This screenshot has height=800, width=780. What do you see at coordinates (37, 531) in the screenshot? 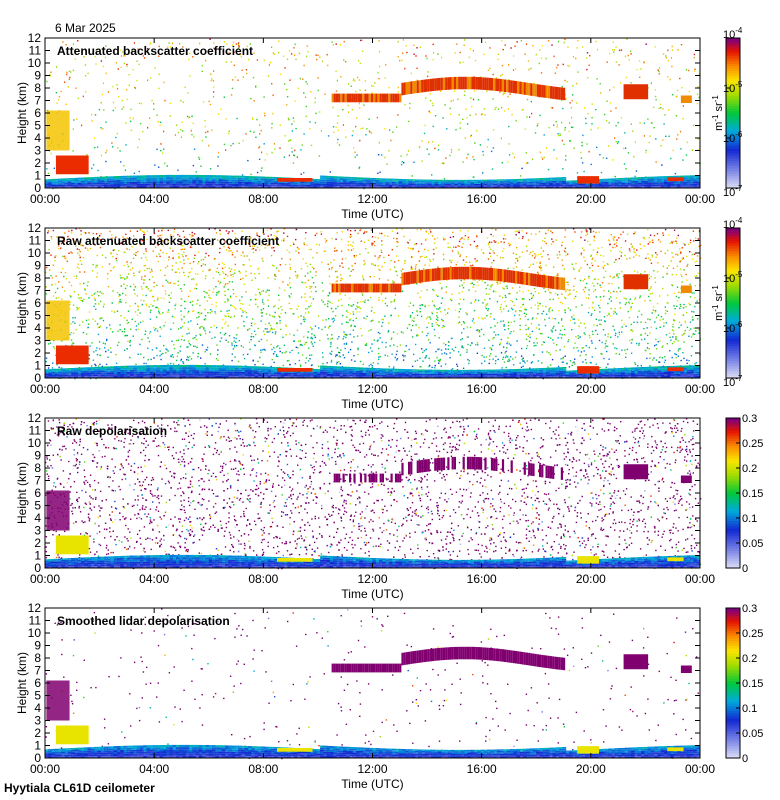
I see `y-tick-label: 3` at bounding box center [37, 531].